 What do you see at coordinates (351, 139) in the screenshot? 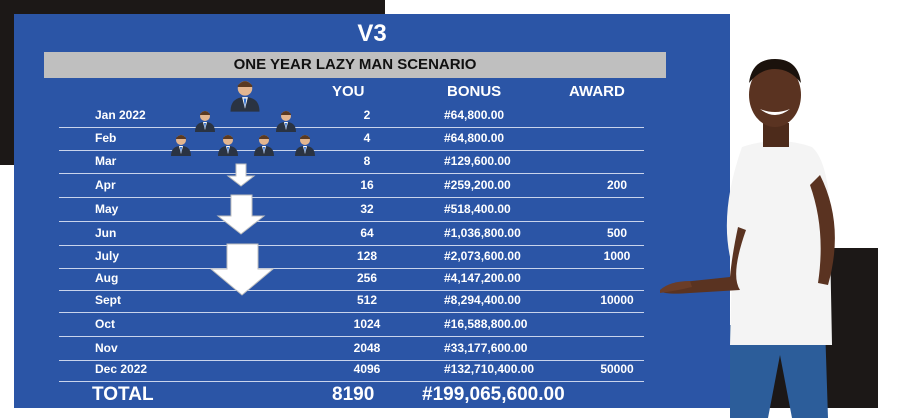
I see `table-row: Feb 4 #64,800.00` at bounding box center [351, 139].